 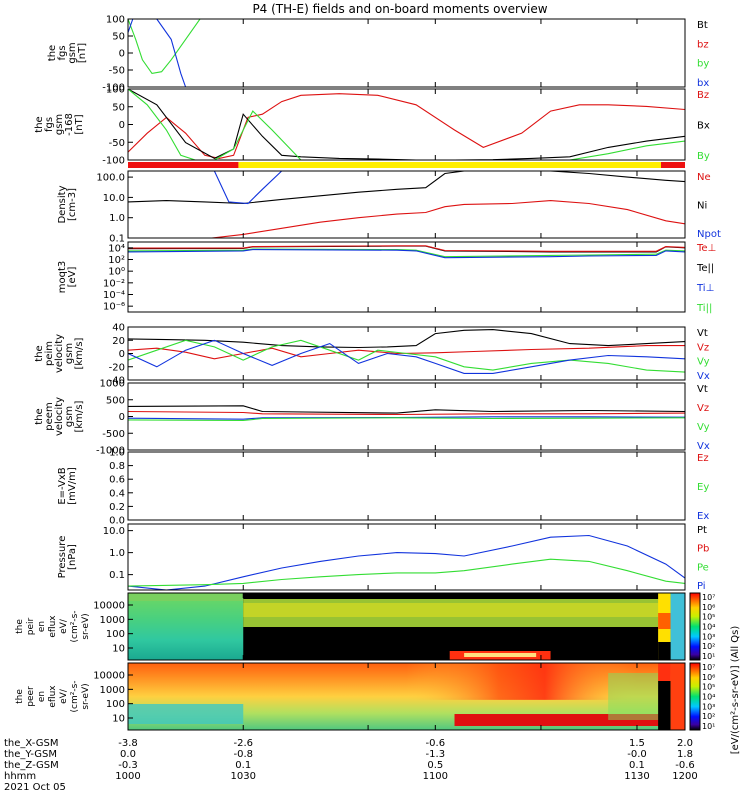 I want to click on region-bar-segment, so click(x=183, y=165).